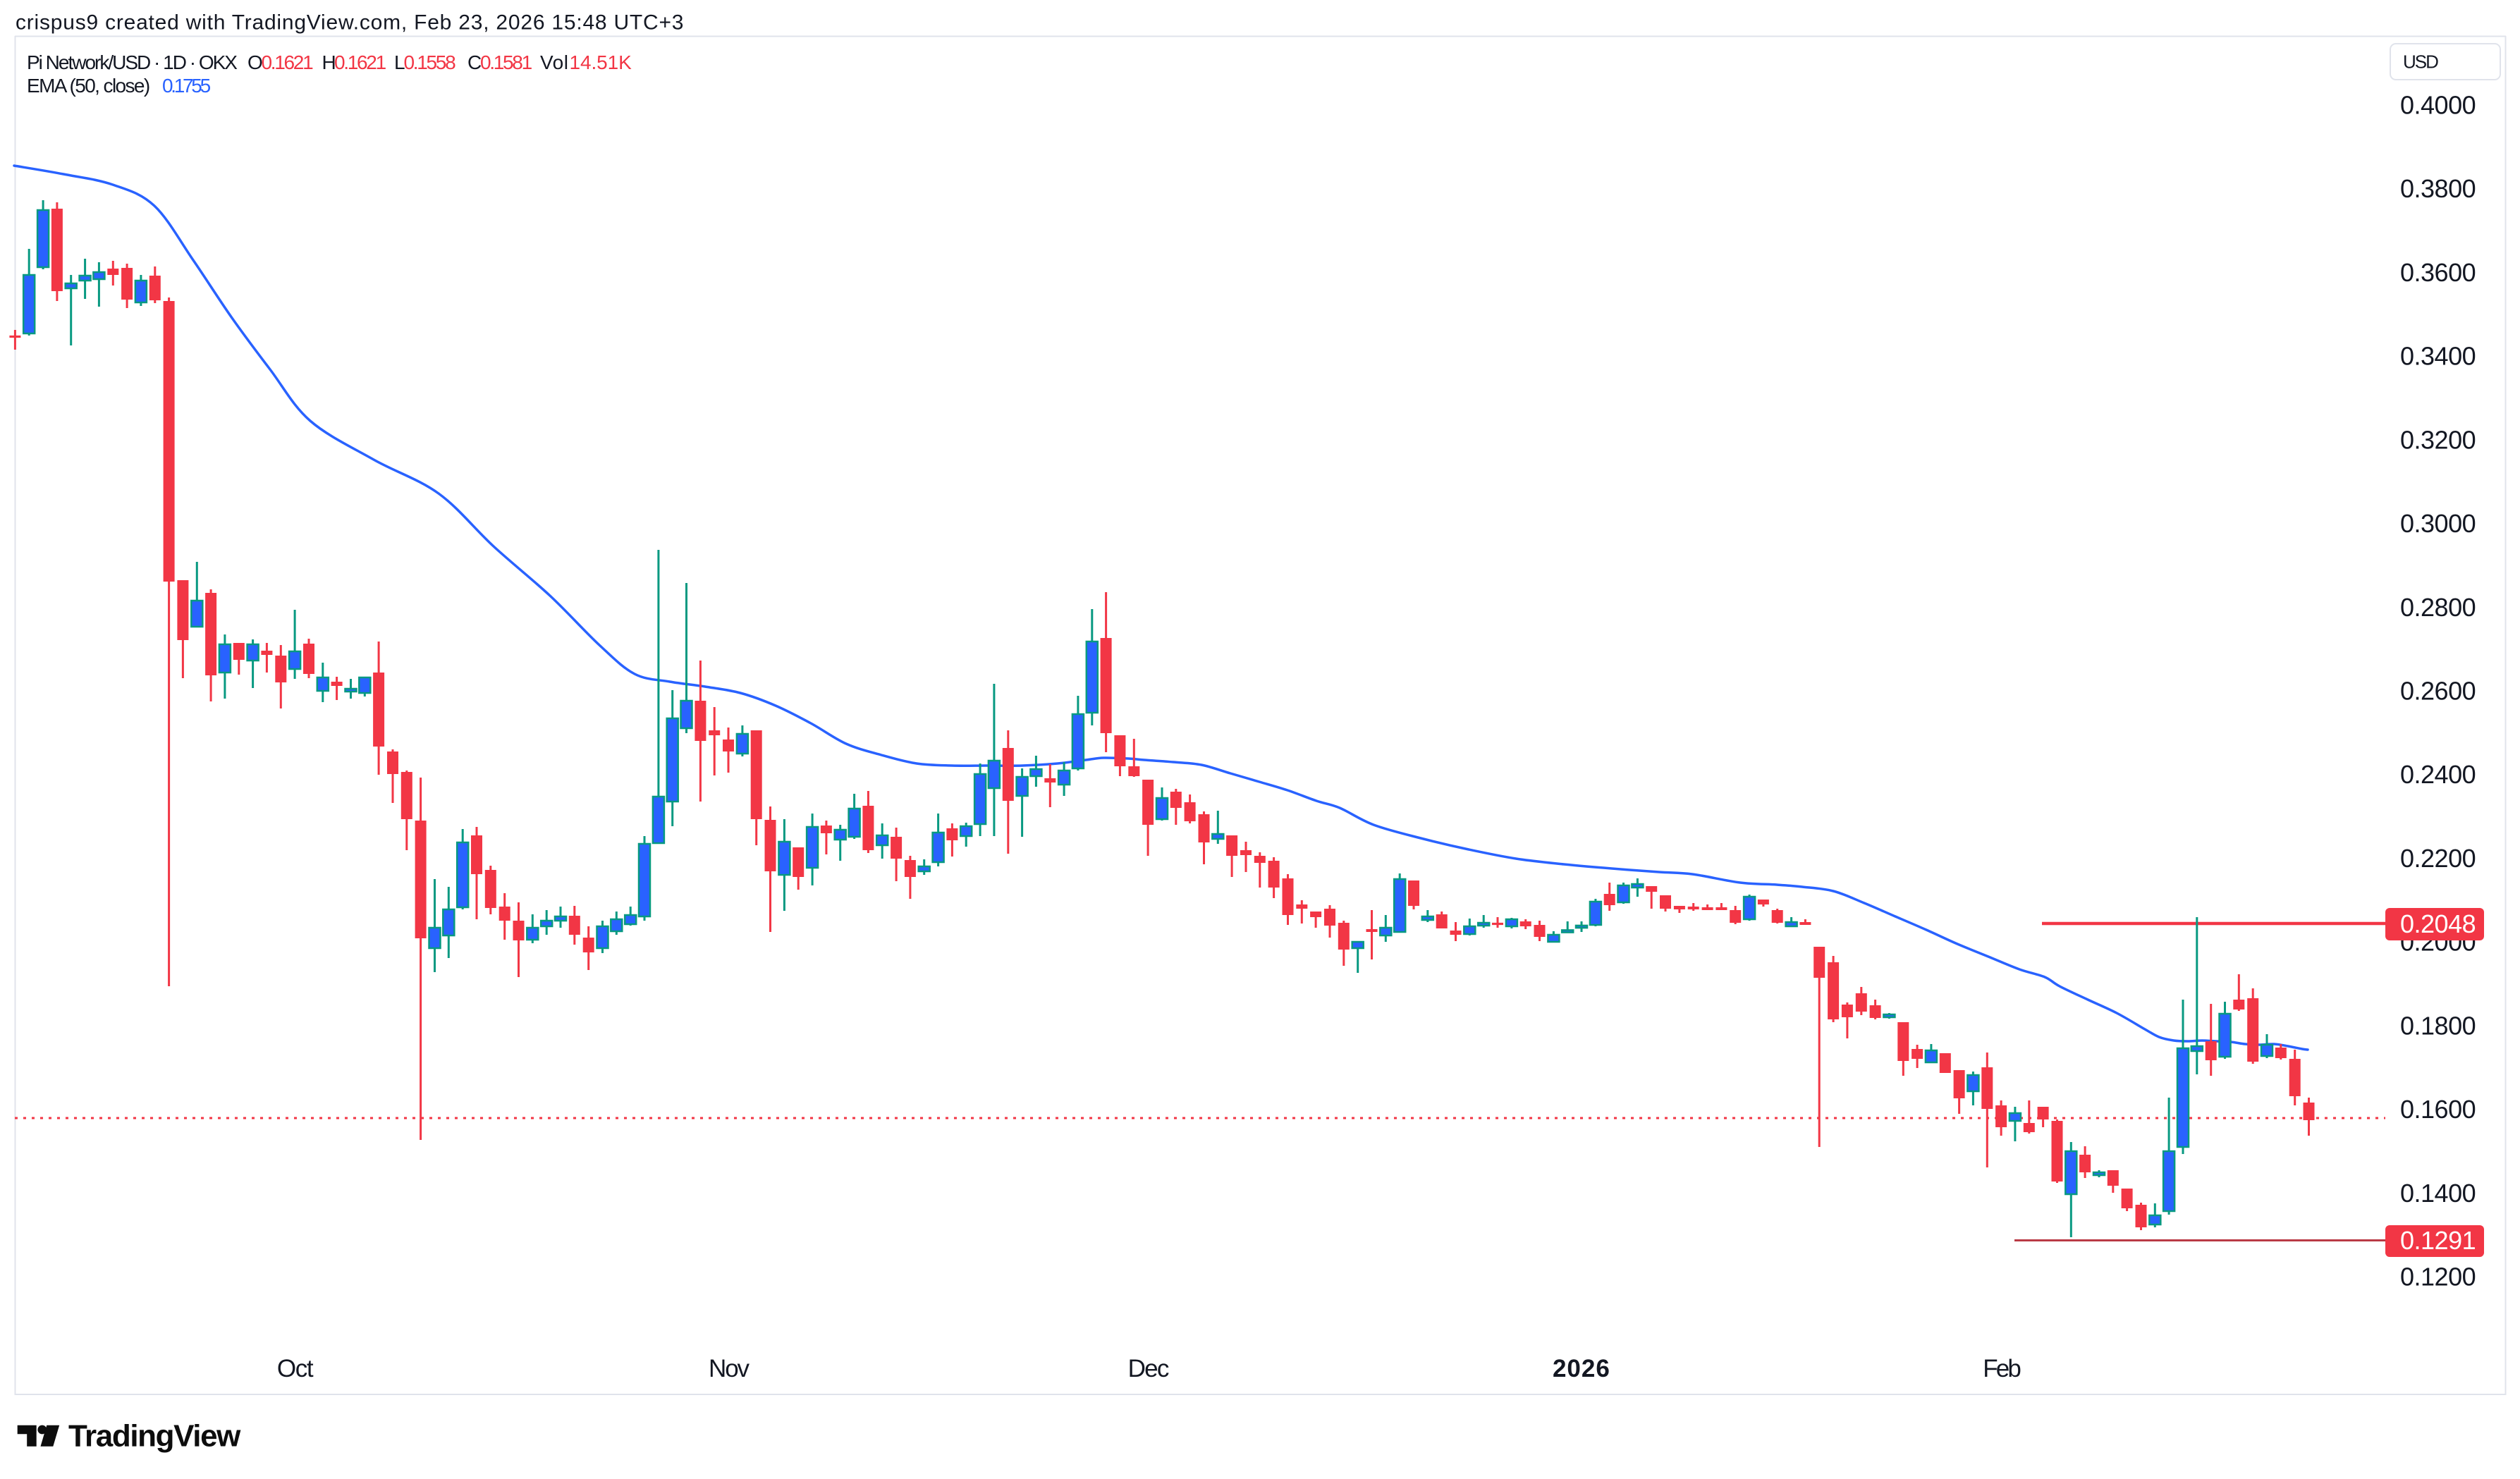 The width and height of the screenshot is (2520, 1479). I want to click on svg-text: 0.1755, so click(186, 86).